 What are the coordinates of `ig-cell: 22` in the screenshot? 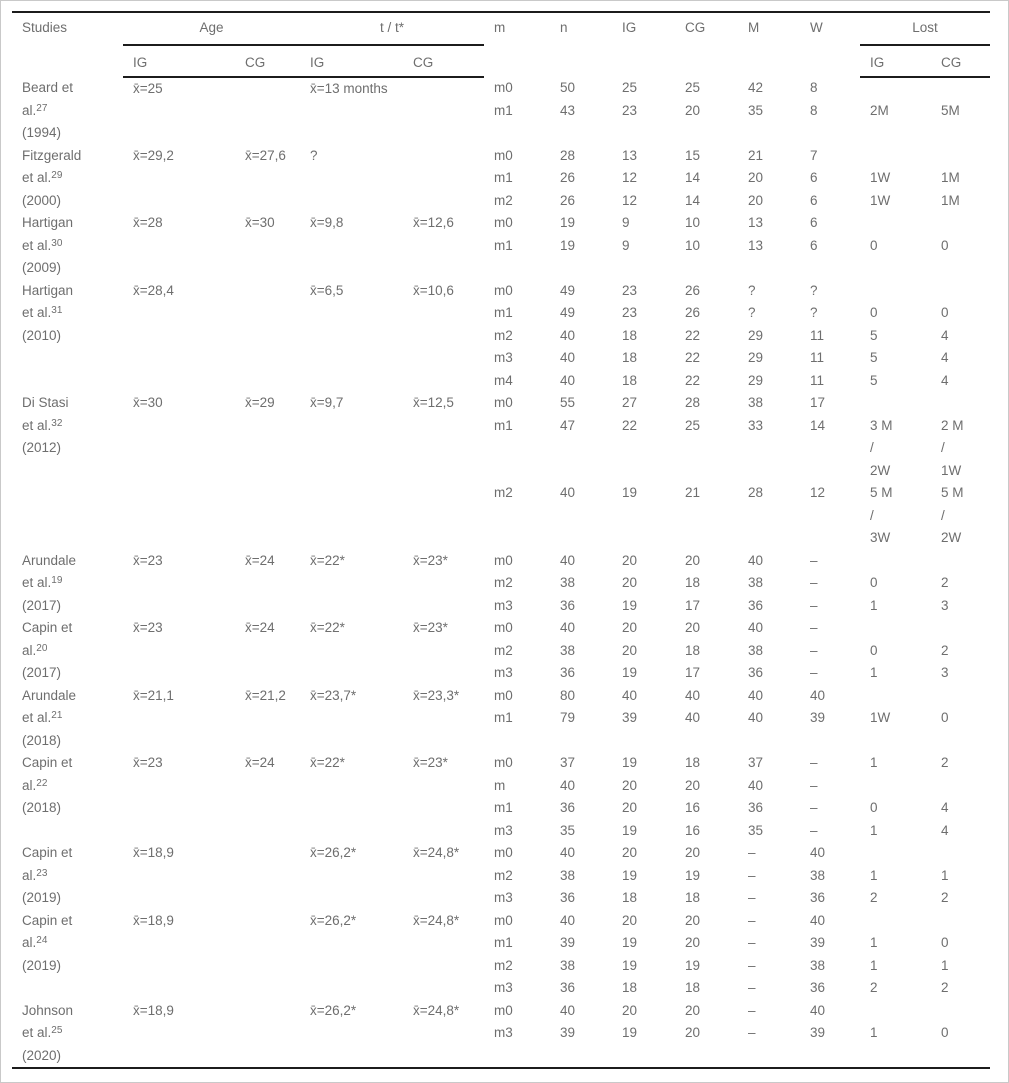 It's located at (630, 425).